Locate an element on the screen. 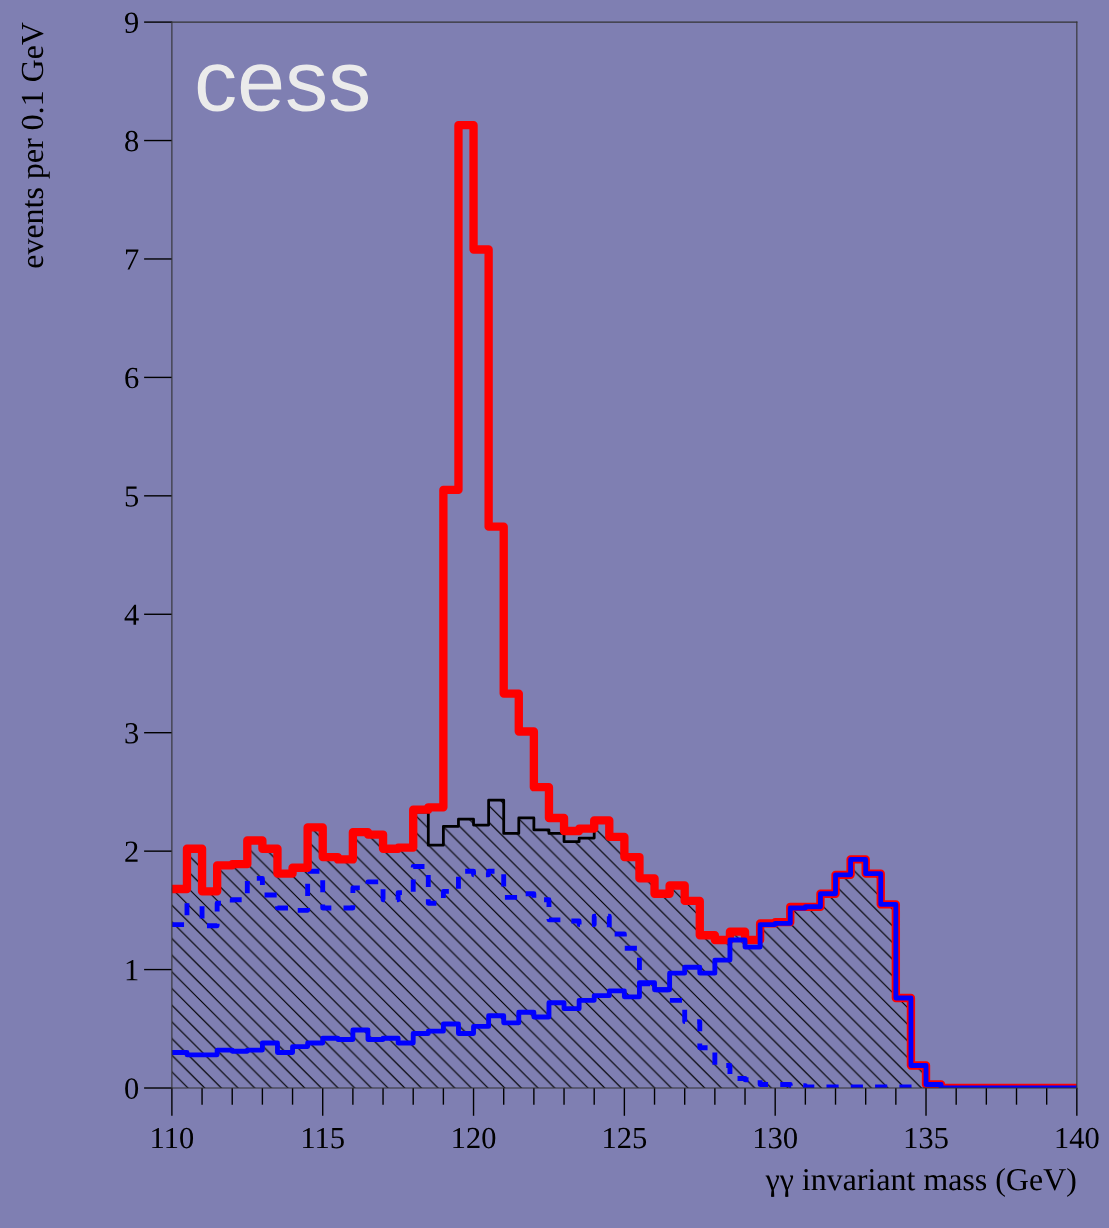  y-tick-label: 1 is located at coordinates (132, 970).